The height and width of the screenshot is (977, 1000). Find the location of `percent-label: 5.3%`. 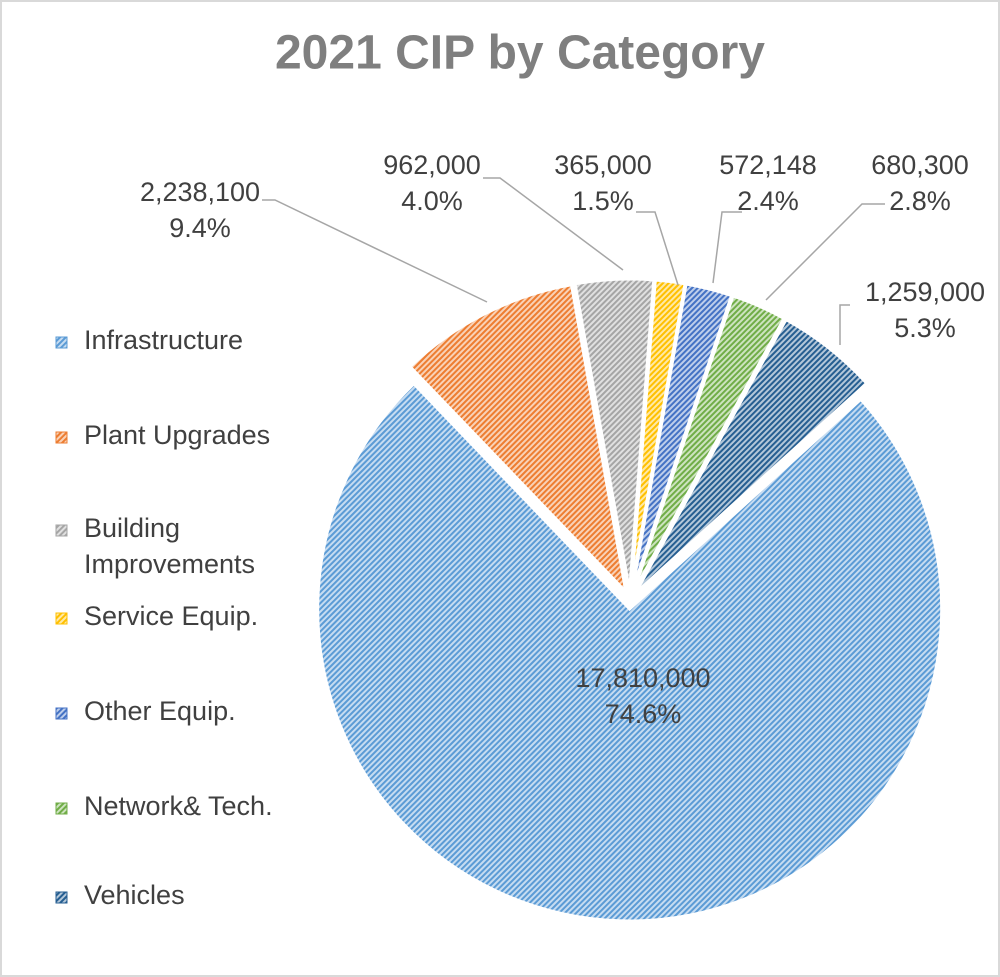

percent-label: 5.3% is located at coordinates (925, 328).